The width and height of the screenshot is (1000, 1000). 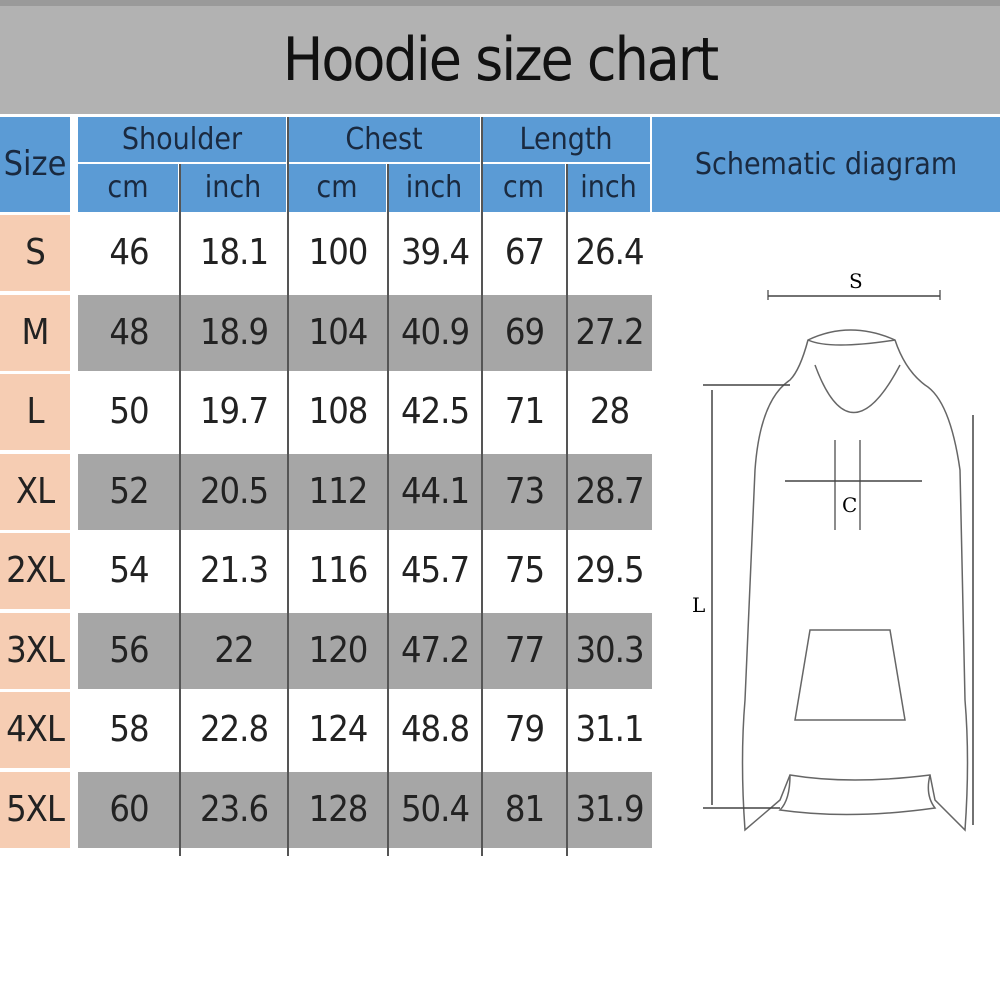 I want to click on table-cell: 73, so click(x=524, y=491).